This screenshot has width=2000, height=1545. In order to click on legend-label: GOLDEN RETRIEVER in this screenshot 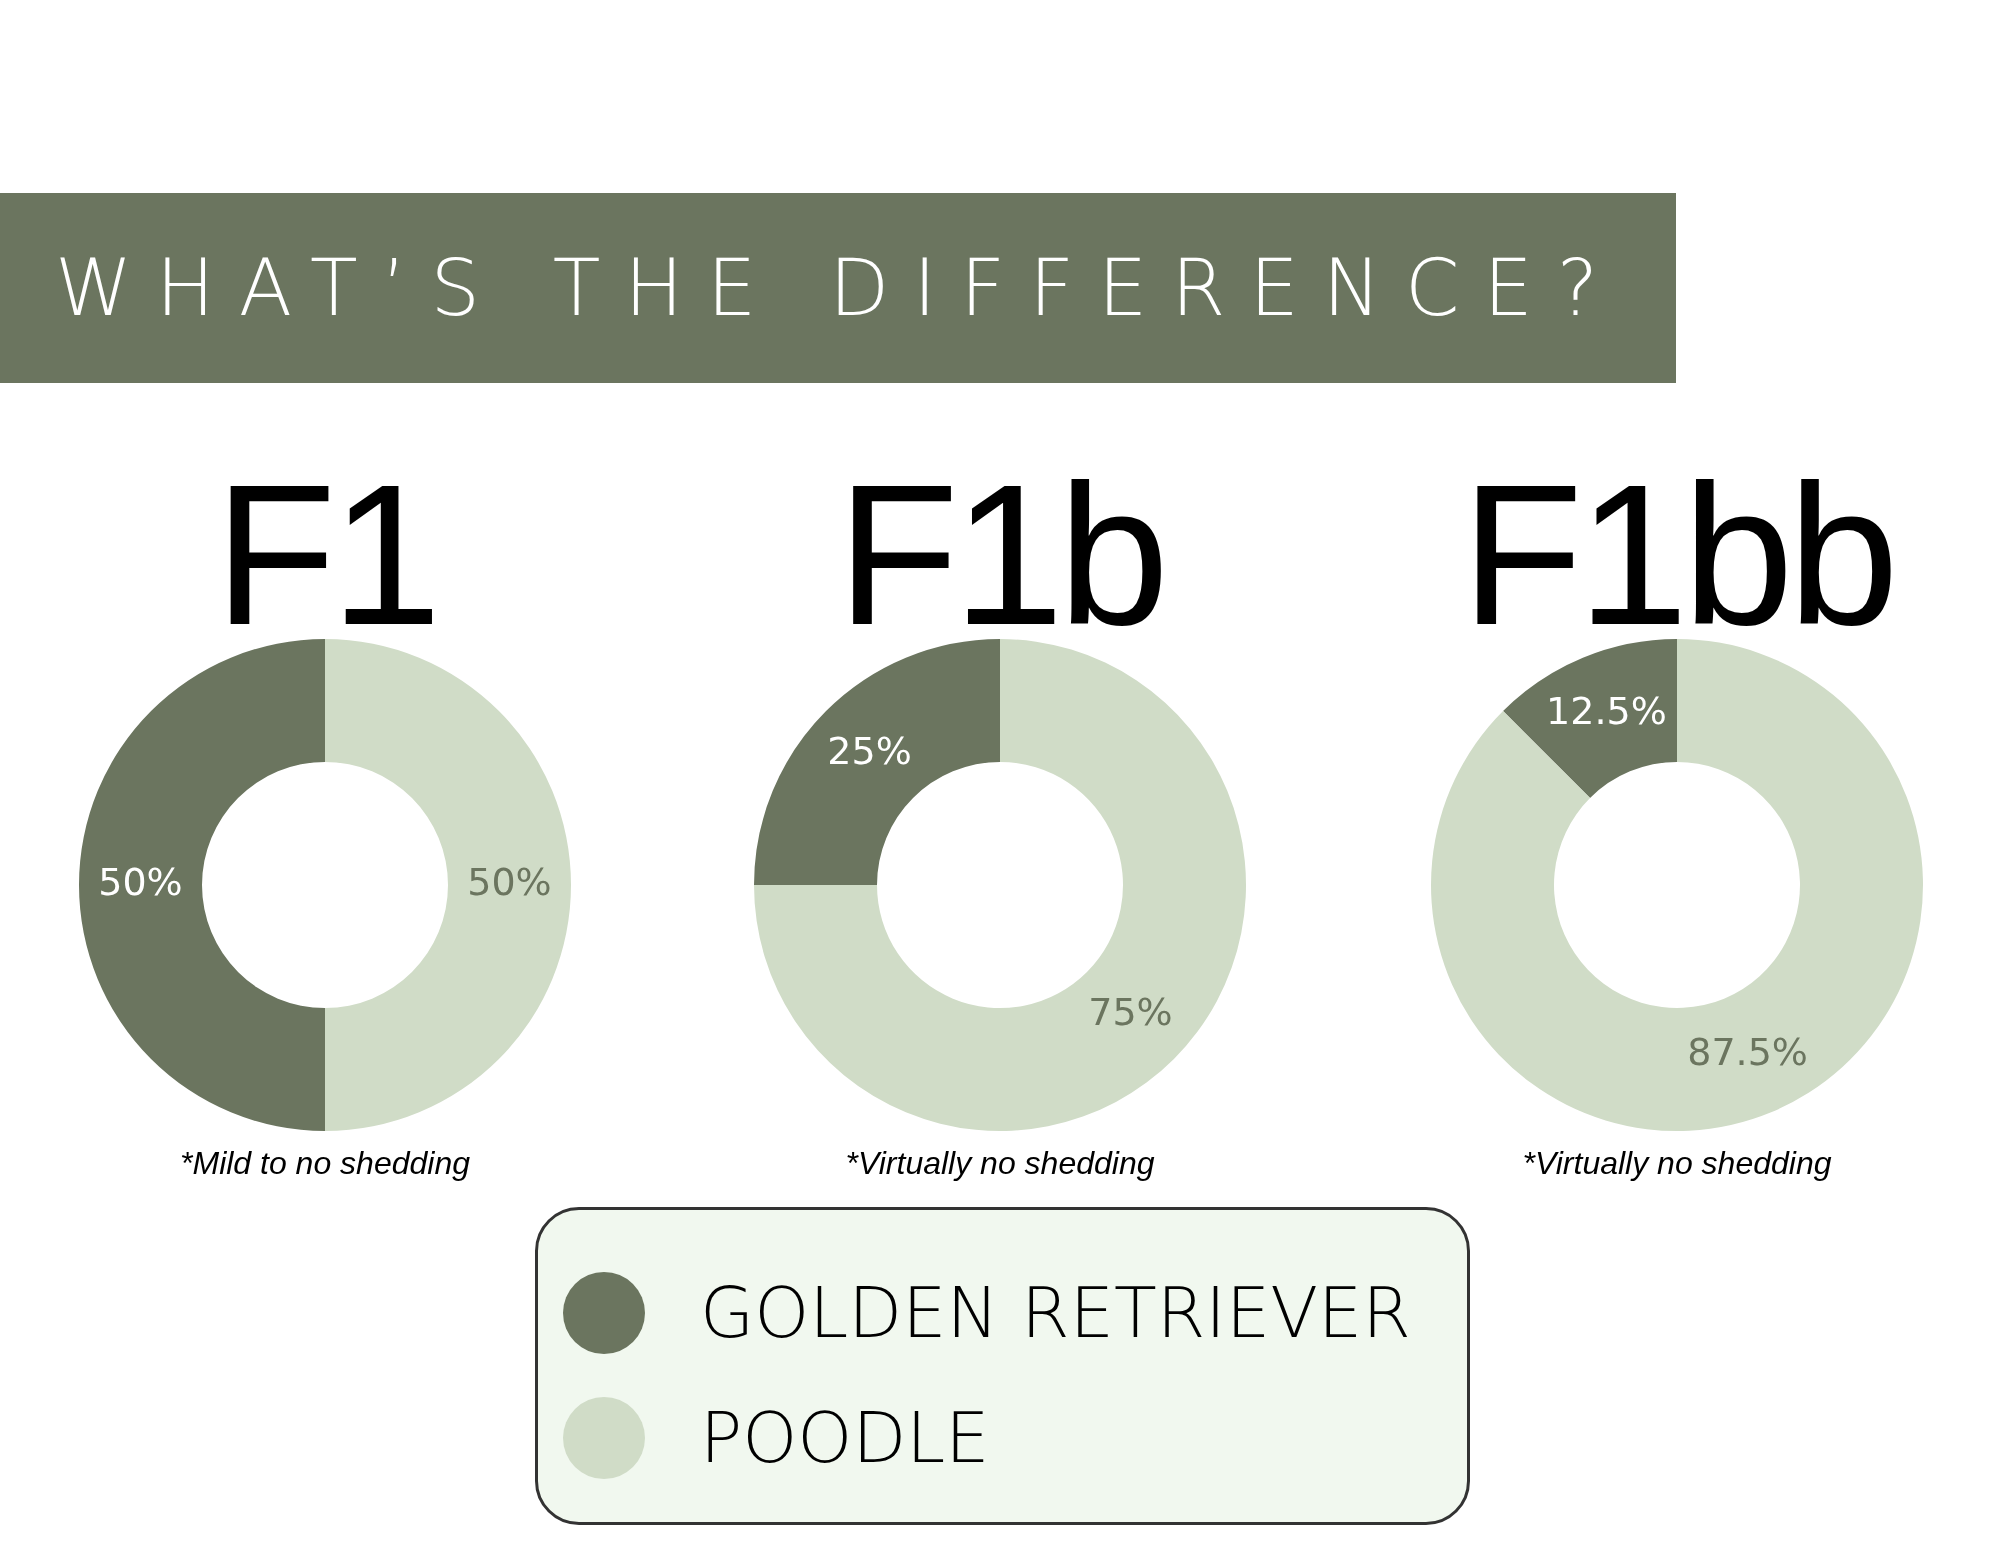, I will do `click(1055, 1312)`.